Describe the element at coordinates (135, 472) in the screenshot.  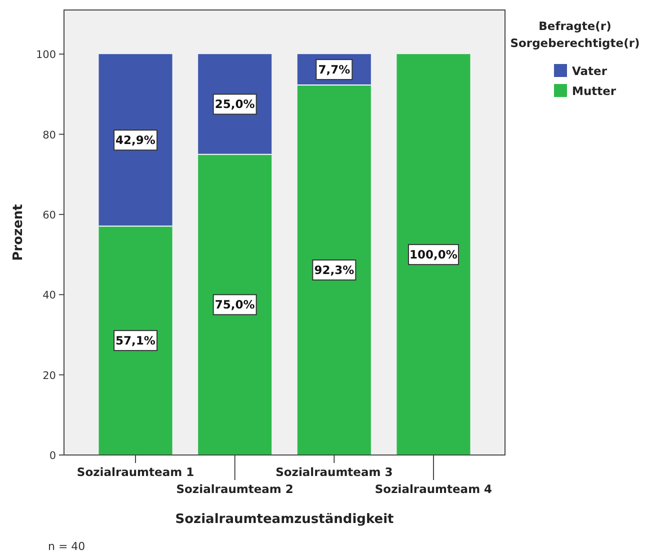
I see `x-tick-label: Sozialraumteam 1` at that location.